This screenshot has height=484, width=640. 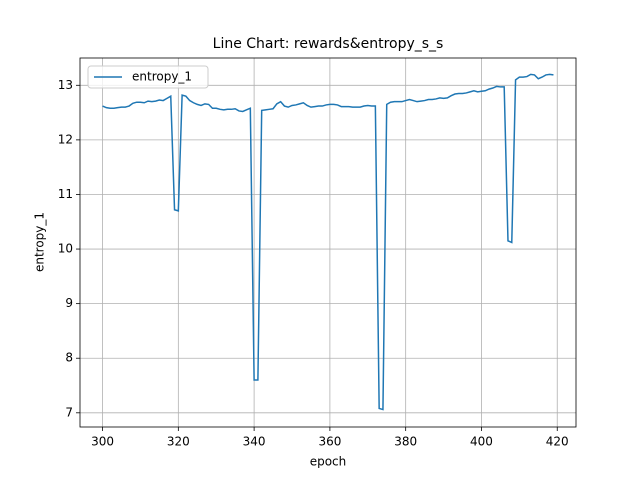 What do you see at coordinates (102, 442) in the screenshot?
I see `x-tick-label: 300` at bounding box center [102, 442].